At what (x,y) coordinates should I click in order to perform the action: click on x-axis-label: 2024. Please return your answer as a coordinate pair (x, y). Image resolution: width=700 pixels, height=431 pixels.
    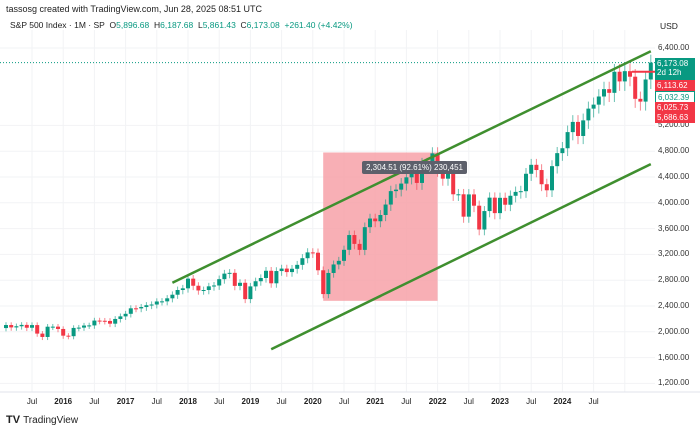
    Looking at the image, I should click on (562, 401).